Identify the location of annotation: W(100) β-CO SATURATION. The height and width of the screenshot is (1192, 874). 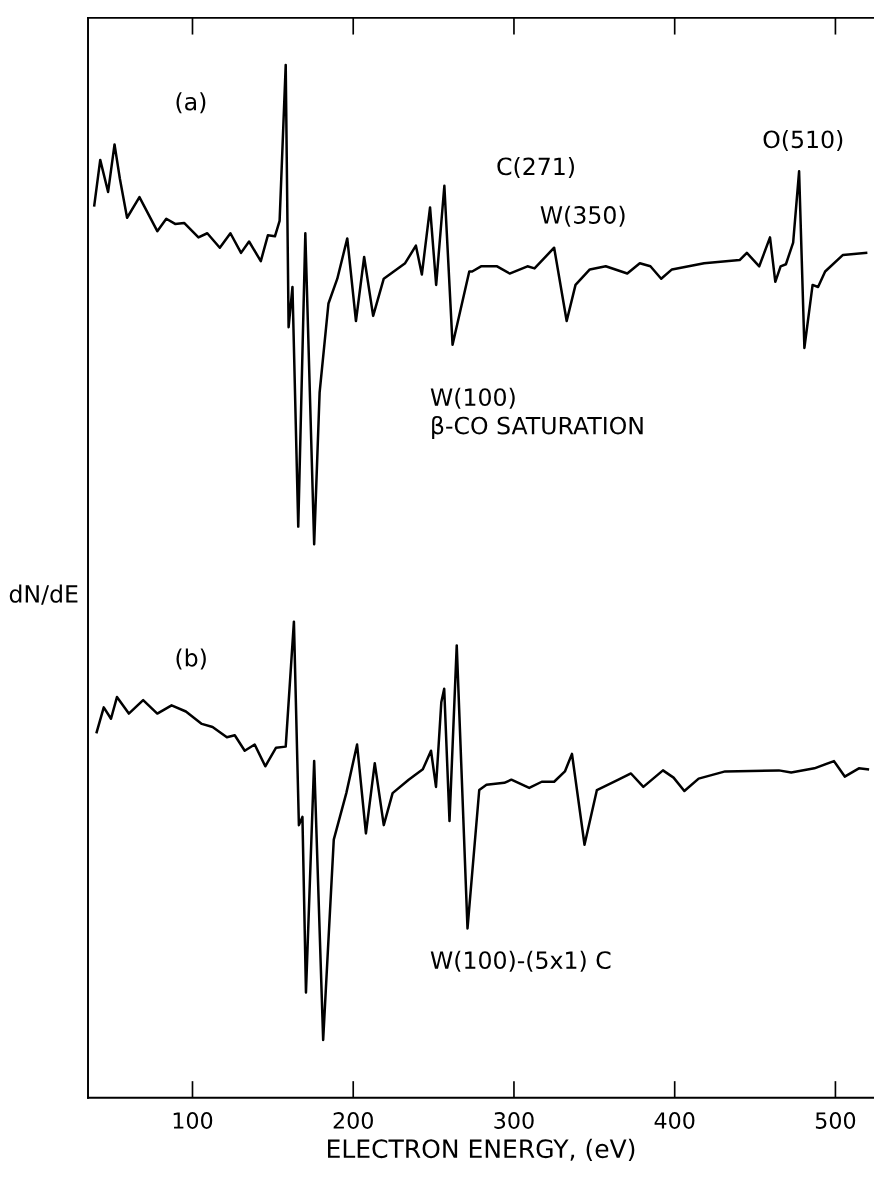
(536, 413).